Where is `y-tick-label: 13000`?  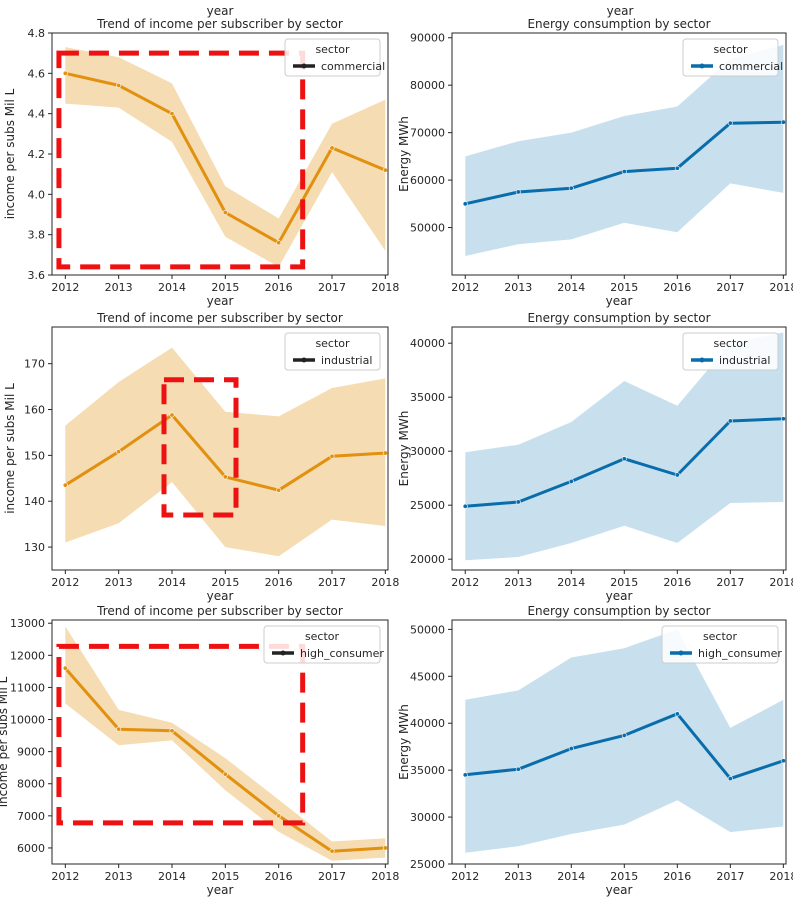 y-tick-label: 13000 is located at coordinates (27, 623).